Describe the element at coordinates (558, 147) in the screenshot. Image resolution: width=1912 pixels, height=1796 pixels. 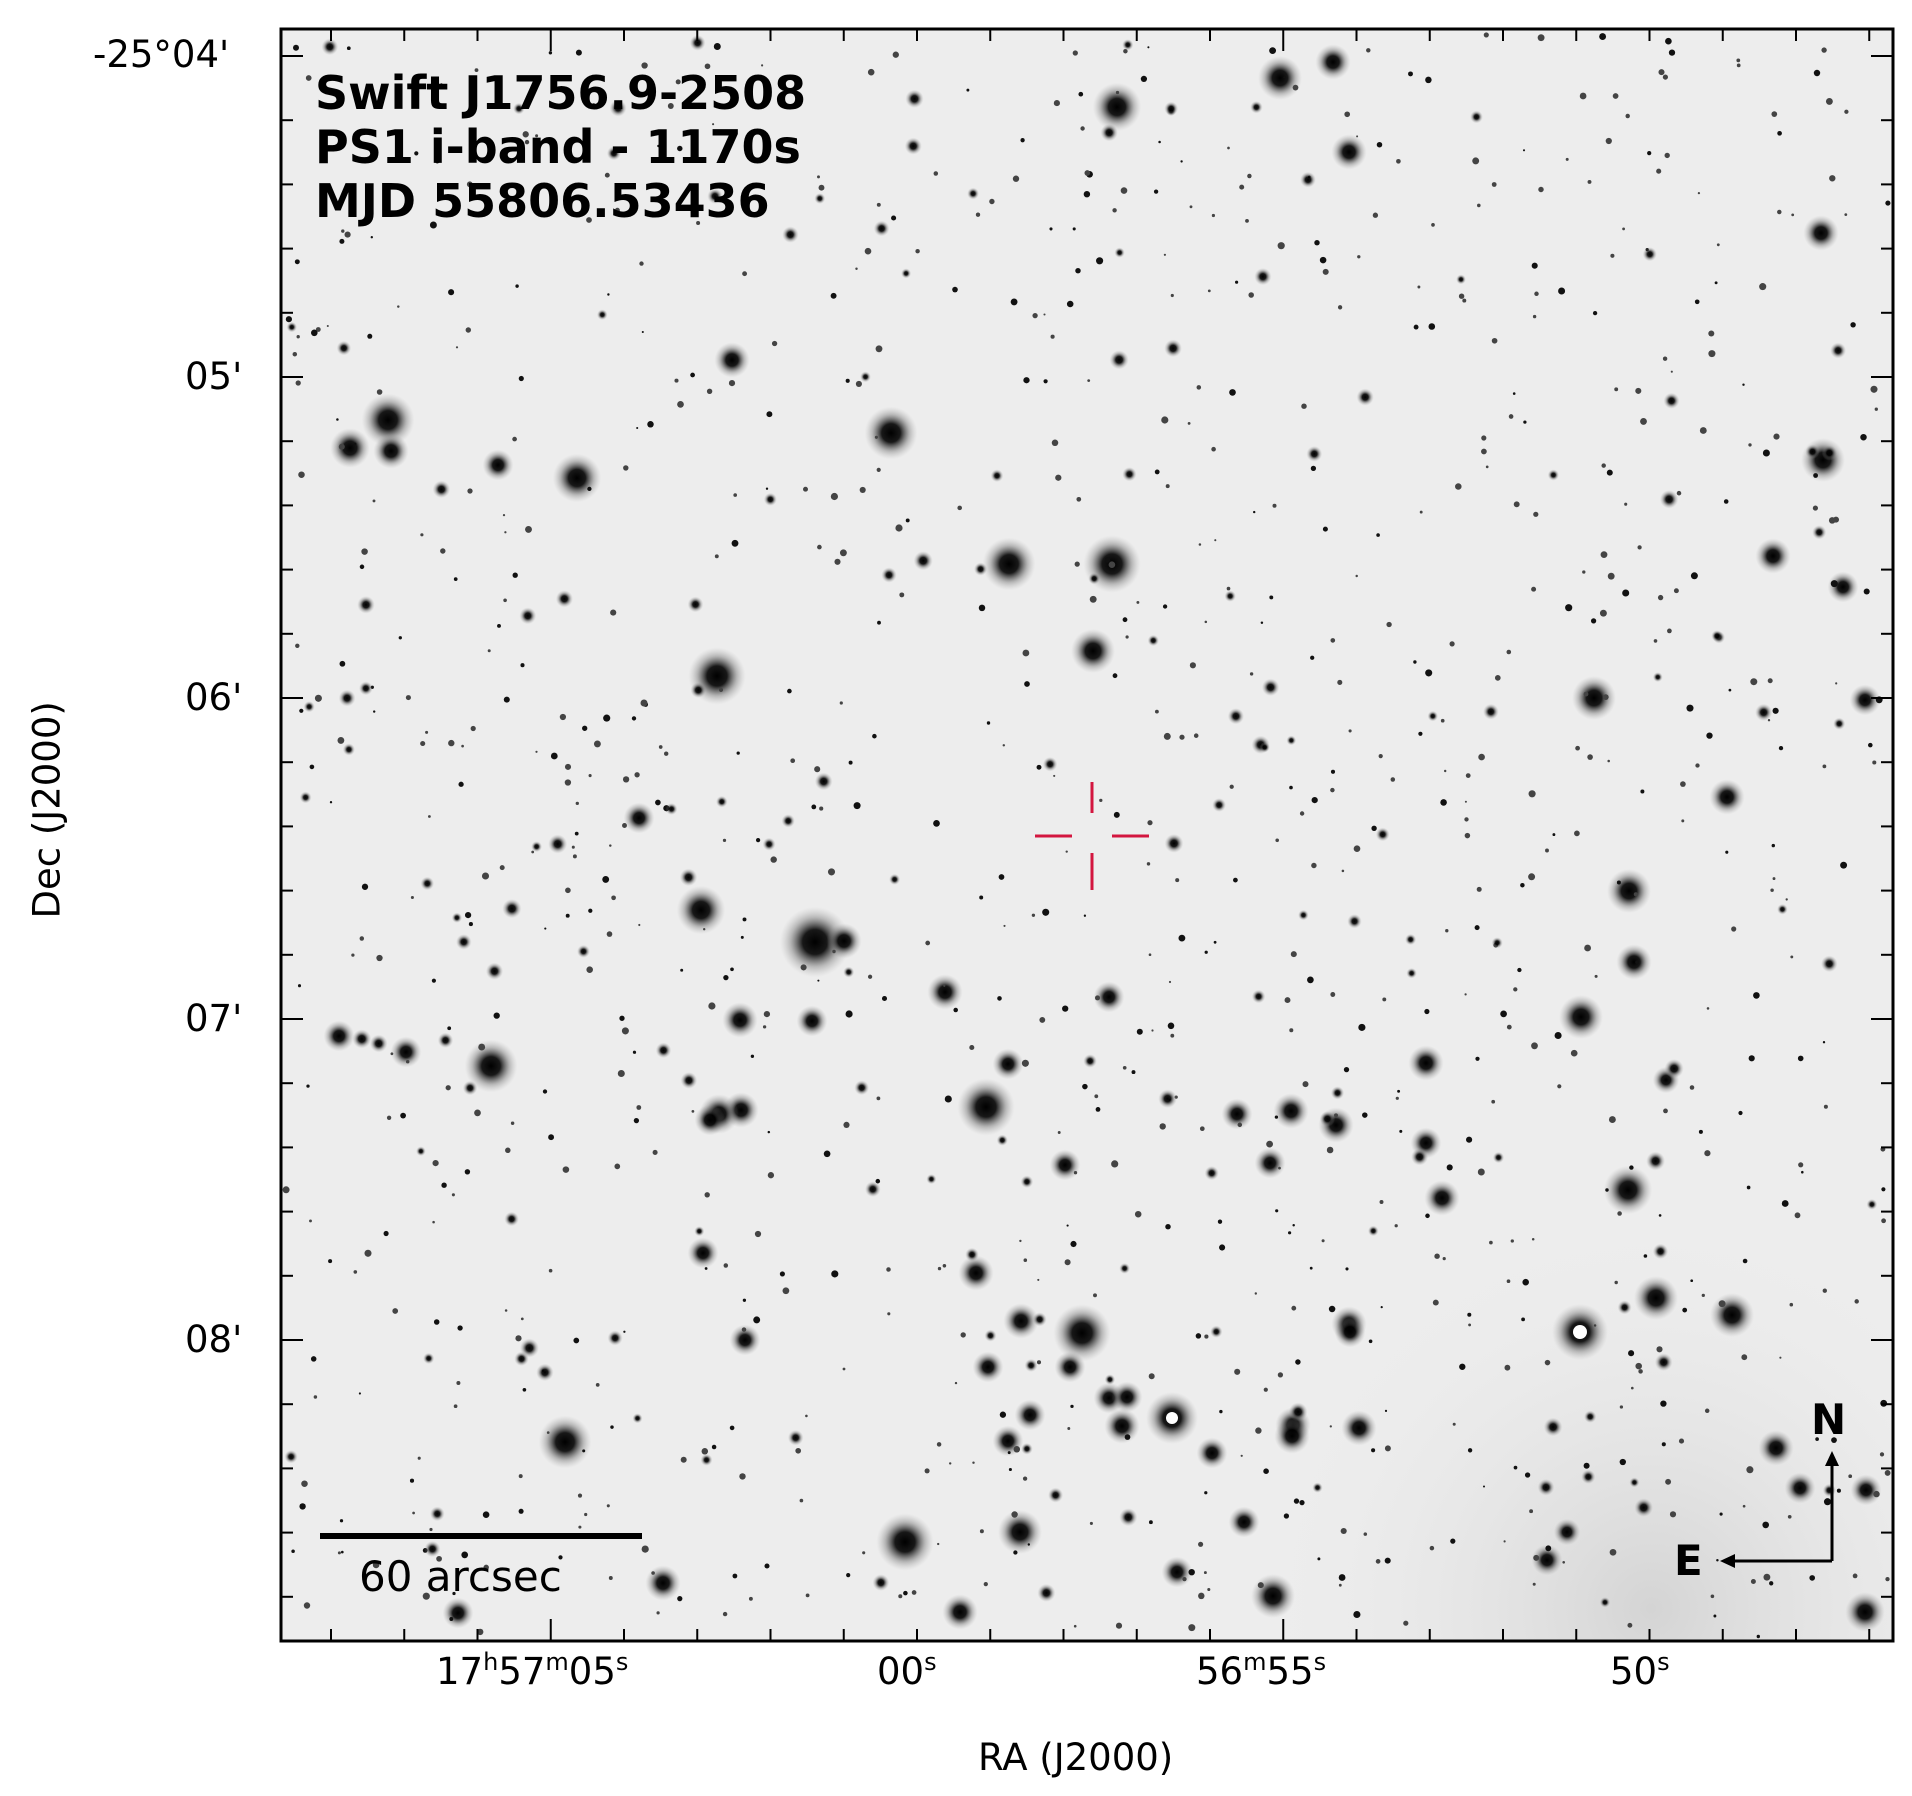
I see `band-exposure-label: PS1 i-band - 1170s` at that location.